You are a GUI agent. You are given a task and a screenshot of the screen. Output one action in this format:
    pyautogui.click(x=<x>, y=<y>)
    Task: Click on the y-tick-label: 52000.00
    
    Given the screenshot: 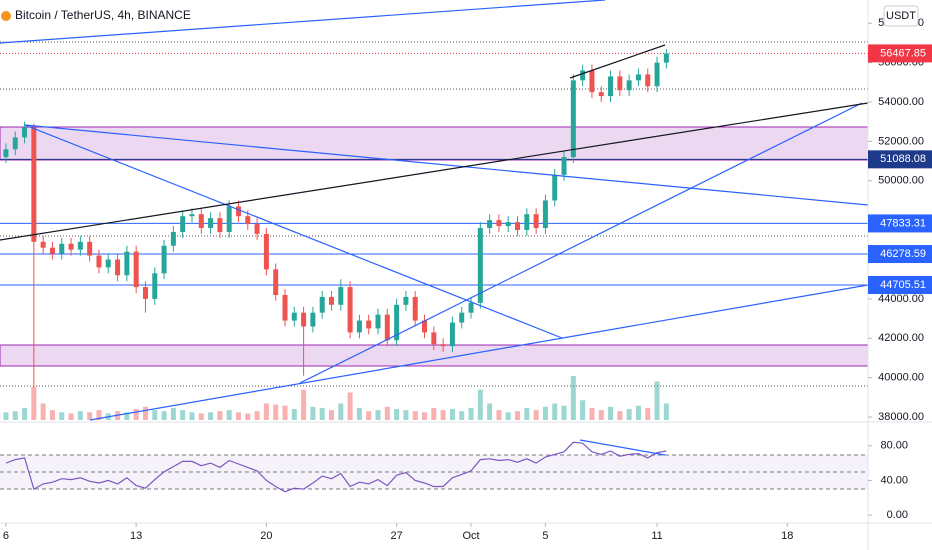 What is the action you would take?
    pyautogui.click(x=901, y=141)
    